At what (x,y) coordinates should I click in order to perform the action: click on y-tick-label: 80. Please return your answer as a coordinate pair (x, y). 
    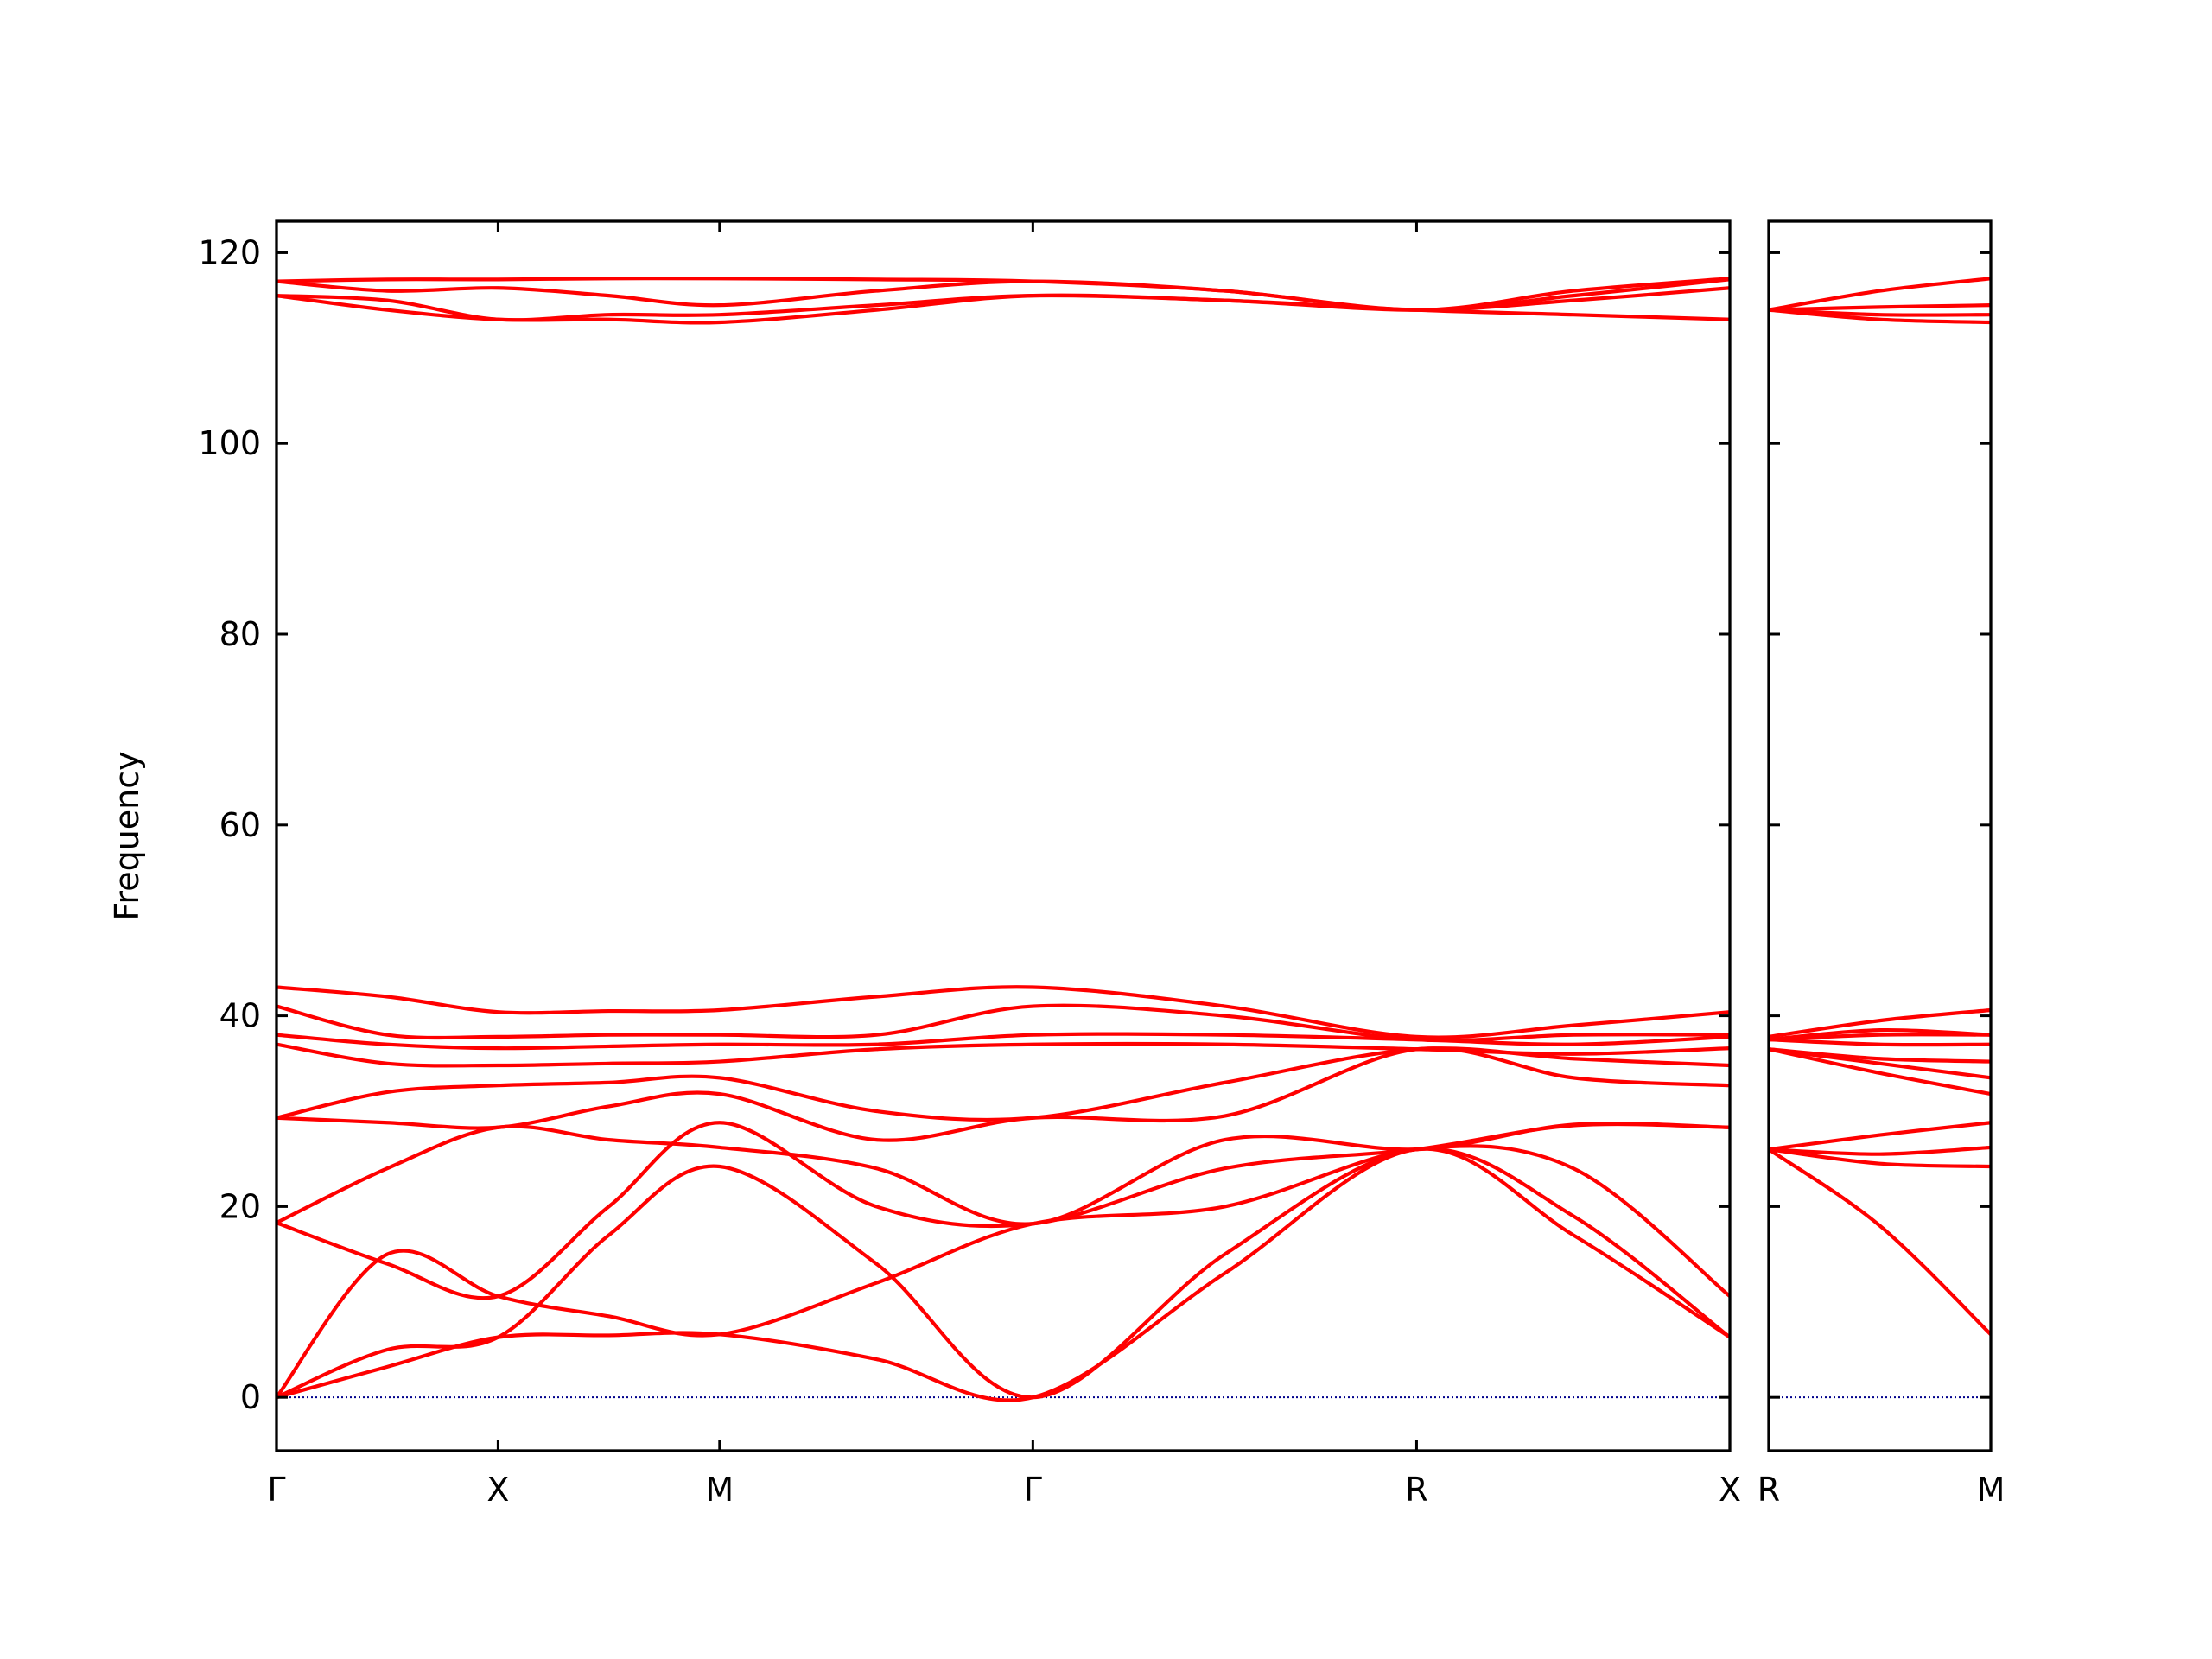
    Looking at the image, I should click on (240, 634).